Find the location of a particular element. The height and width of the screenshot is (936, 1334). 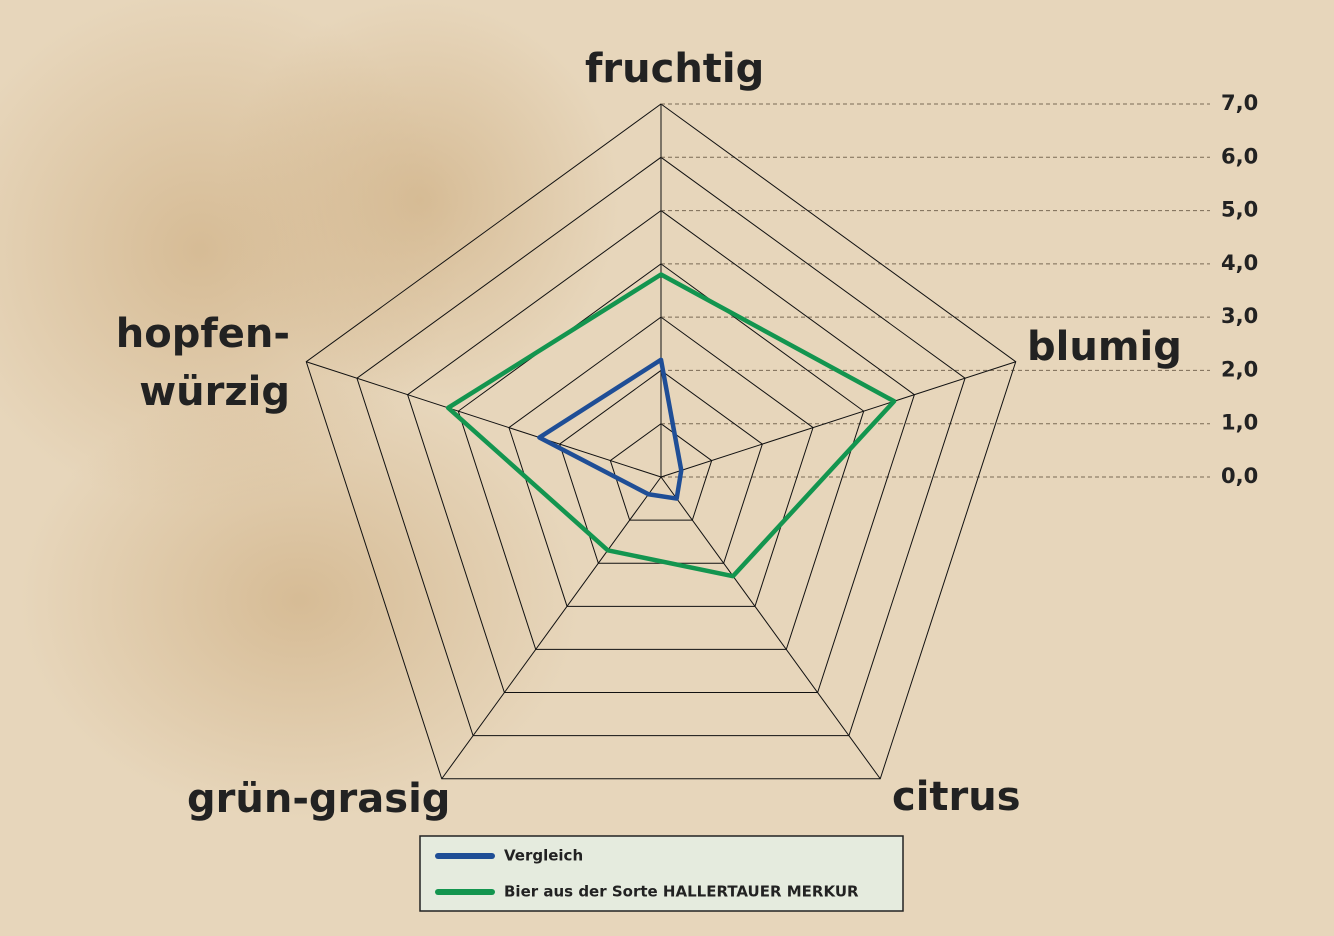

legend-label: Vergleich is located at coordinates (543, 856).